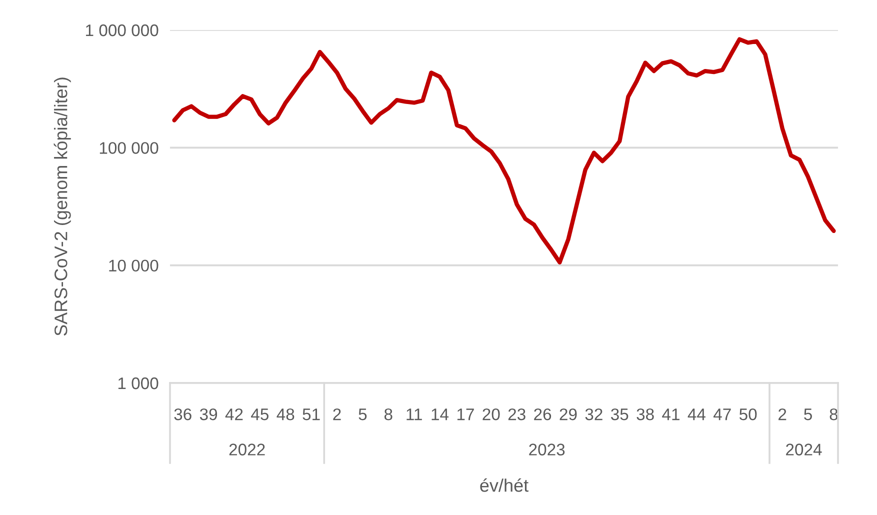 The height and width of the screenshot is (515, 877). What do you see at coordinates (122, 30) in the screenshot?
I see `y-tick-label: 1 000 000` at bounding box center [122, 30].